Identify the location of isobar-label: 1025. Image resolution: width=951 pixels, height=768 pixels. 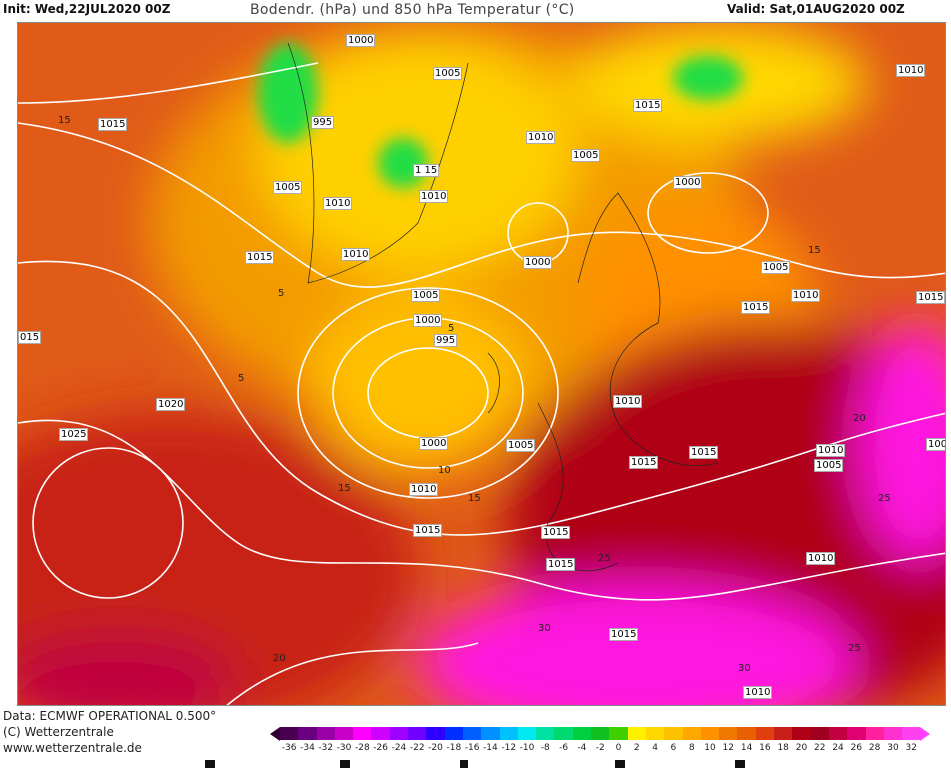
(74, 434).